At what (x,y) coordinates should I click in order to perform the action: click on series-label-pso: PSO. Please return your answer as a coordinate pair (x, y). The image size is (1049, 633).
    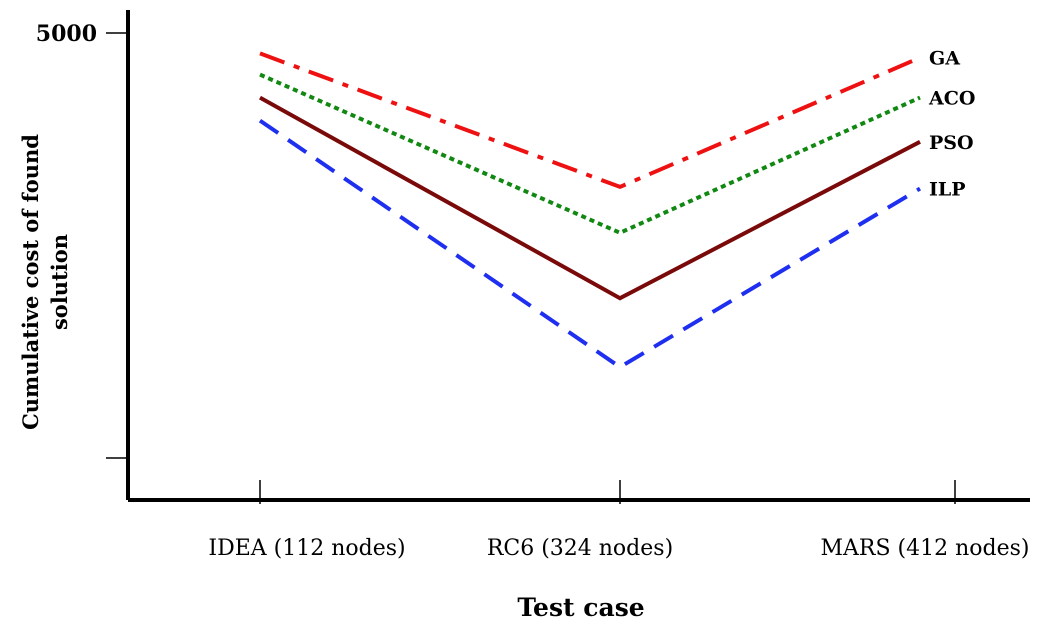
    Looking at the image, I should click on (951, 143).